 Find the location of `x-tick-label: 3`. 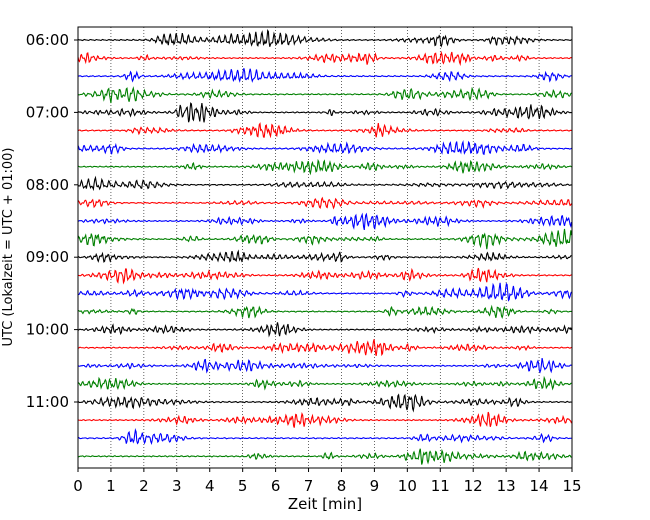

x-tick-label: 3 is located at coordinates (177, 486).